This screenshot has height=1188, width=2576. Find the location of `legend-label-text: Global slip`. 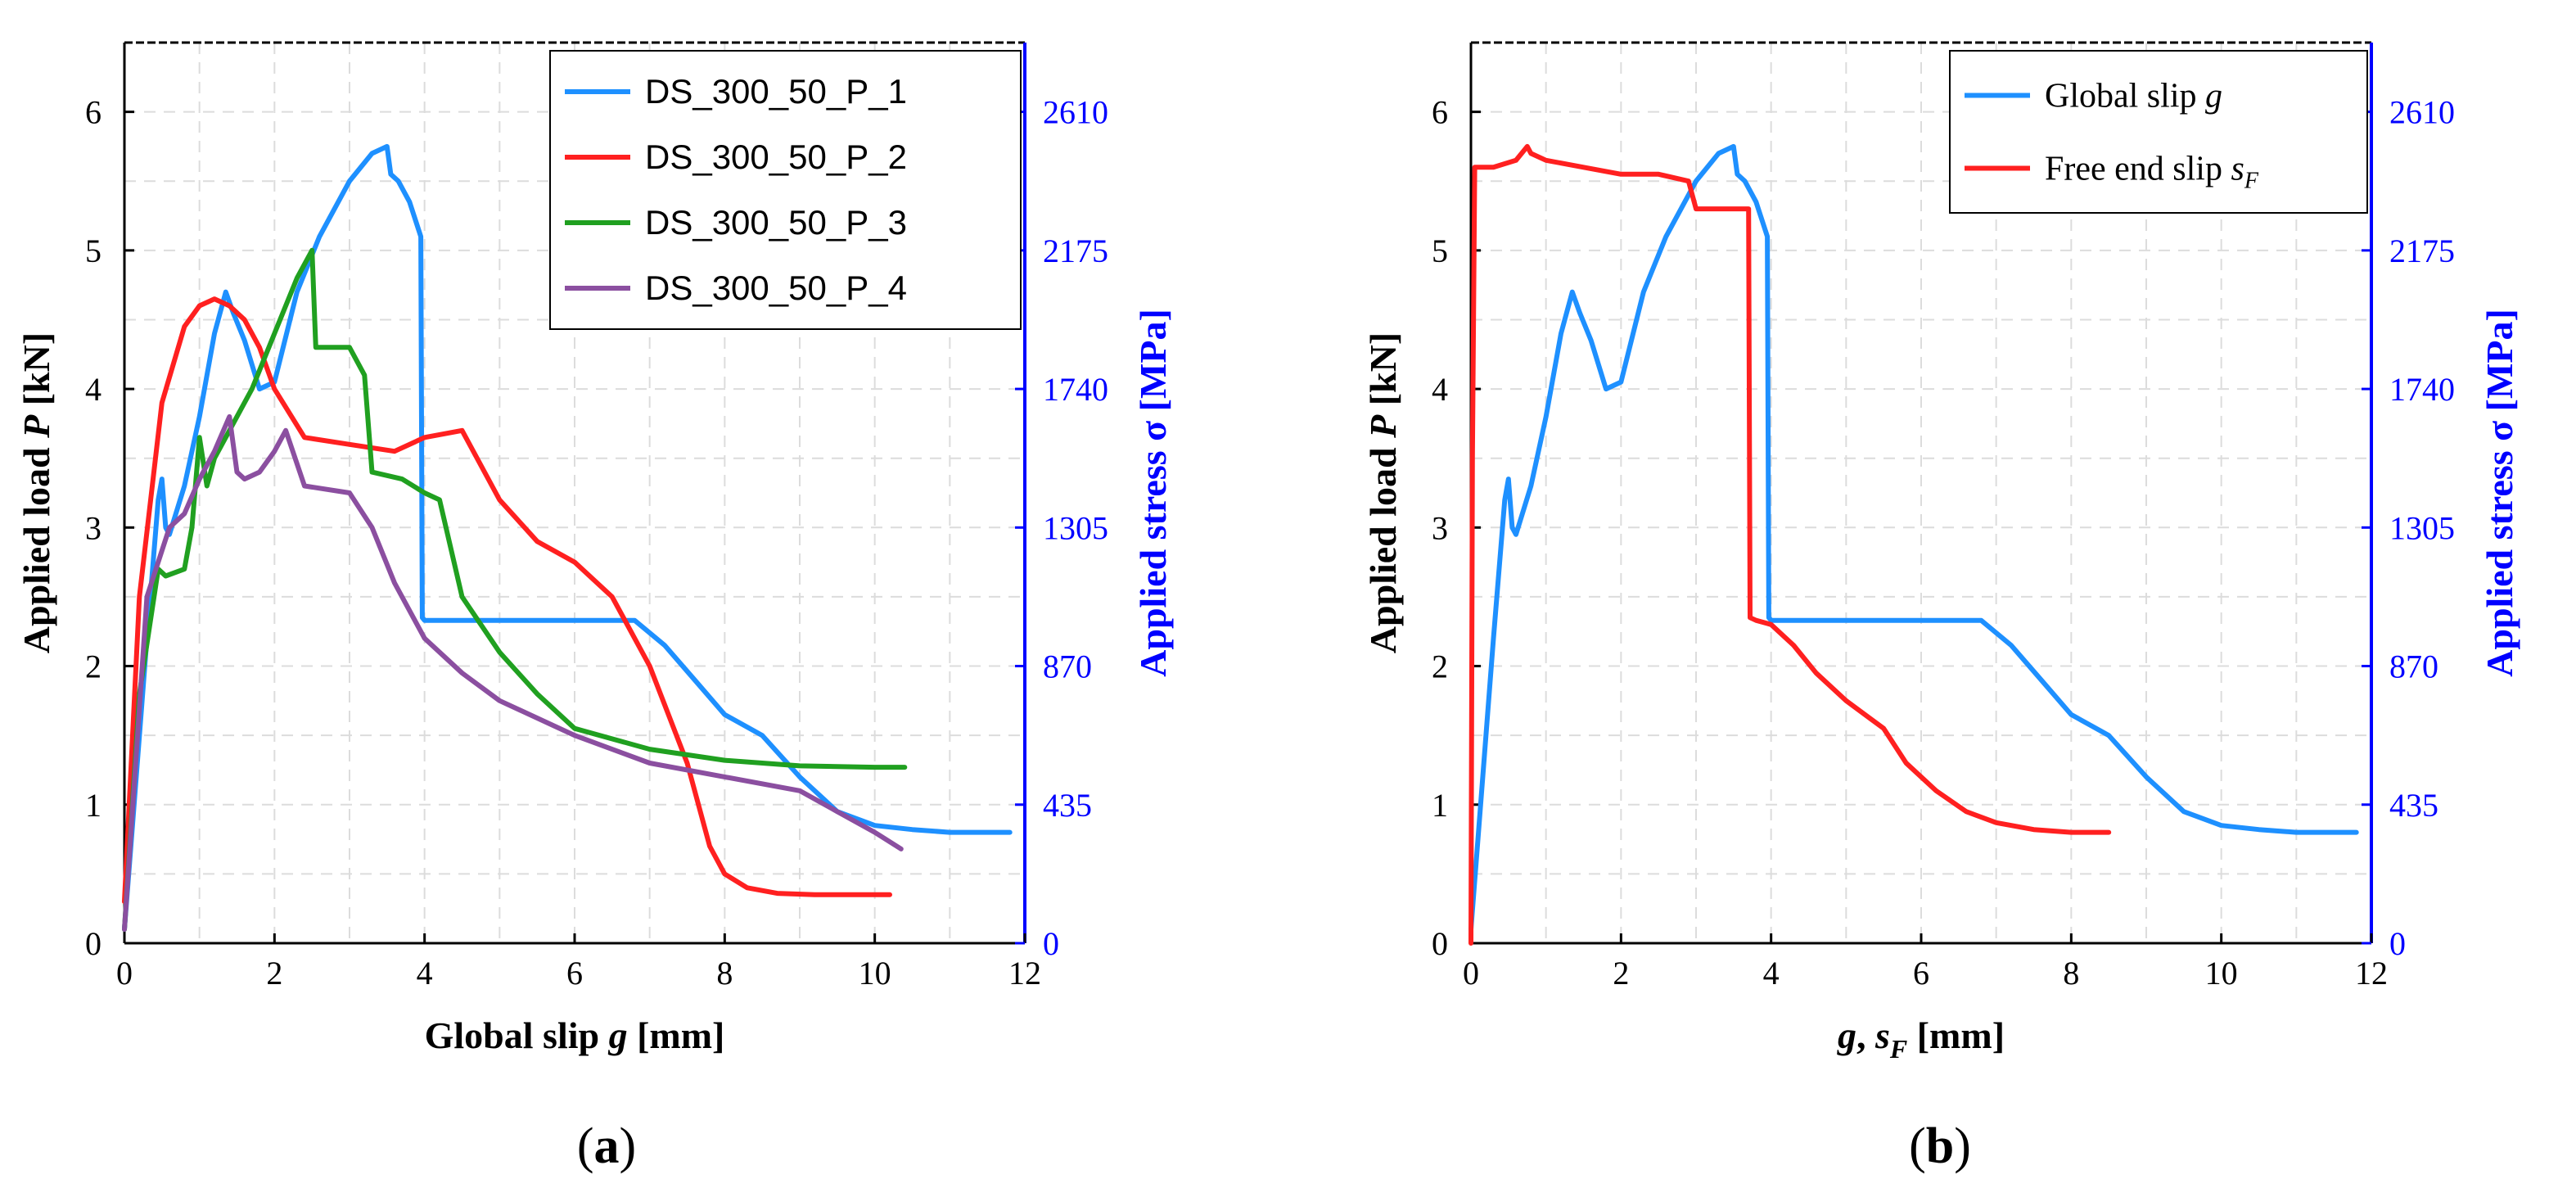

legend-label-text: Global slip is located at coordinates (2125, 97).